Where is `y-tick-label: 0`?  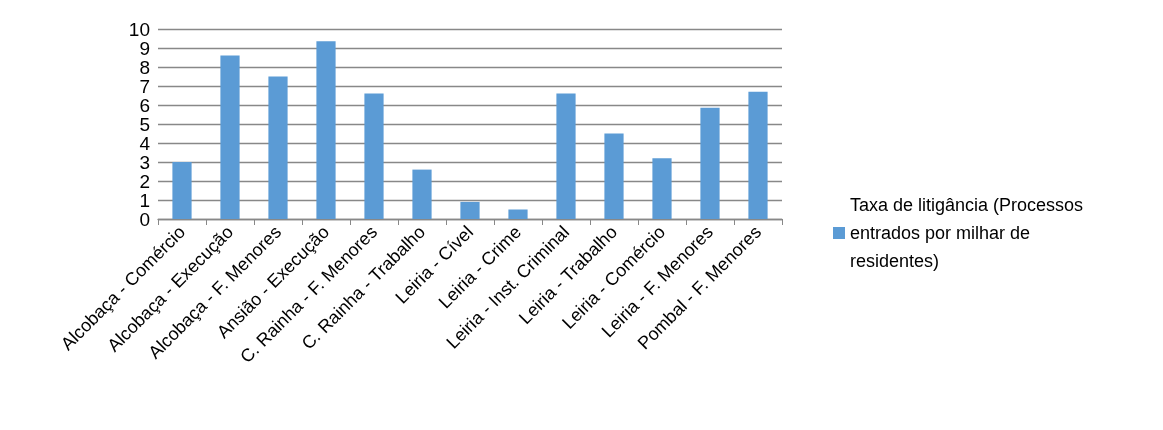 y-tick-label: 0 is located at coordinates (144, 219).